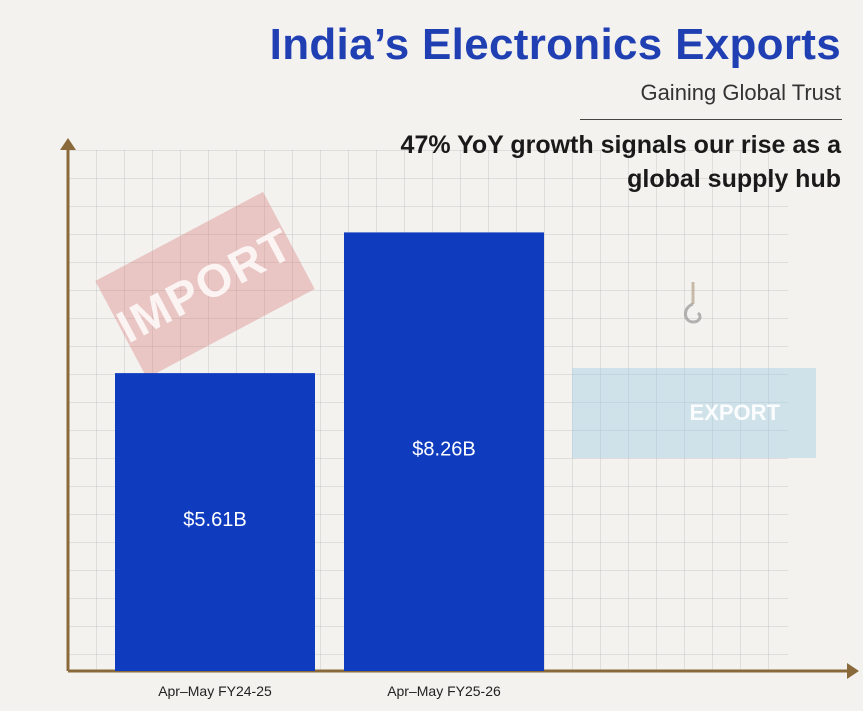 Image resolution: width=863 pixels, height=711 pixels. What do you see at coordinates (740, 92) in the screenshot?
I see `chart-subtitle: Gaining Global Trust` at bounding box center [740, 92].